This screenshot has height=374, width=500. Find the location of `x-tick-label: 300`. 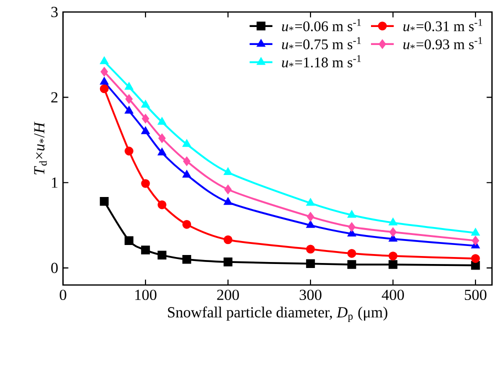

x-tick-label: 300 is located at coordinates (311, 295).